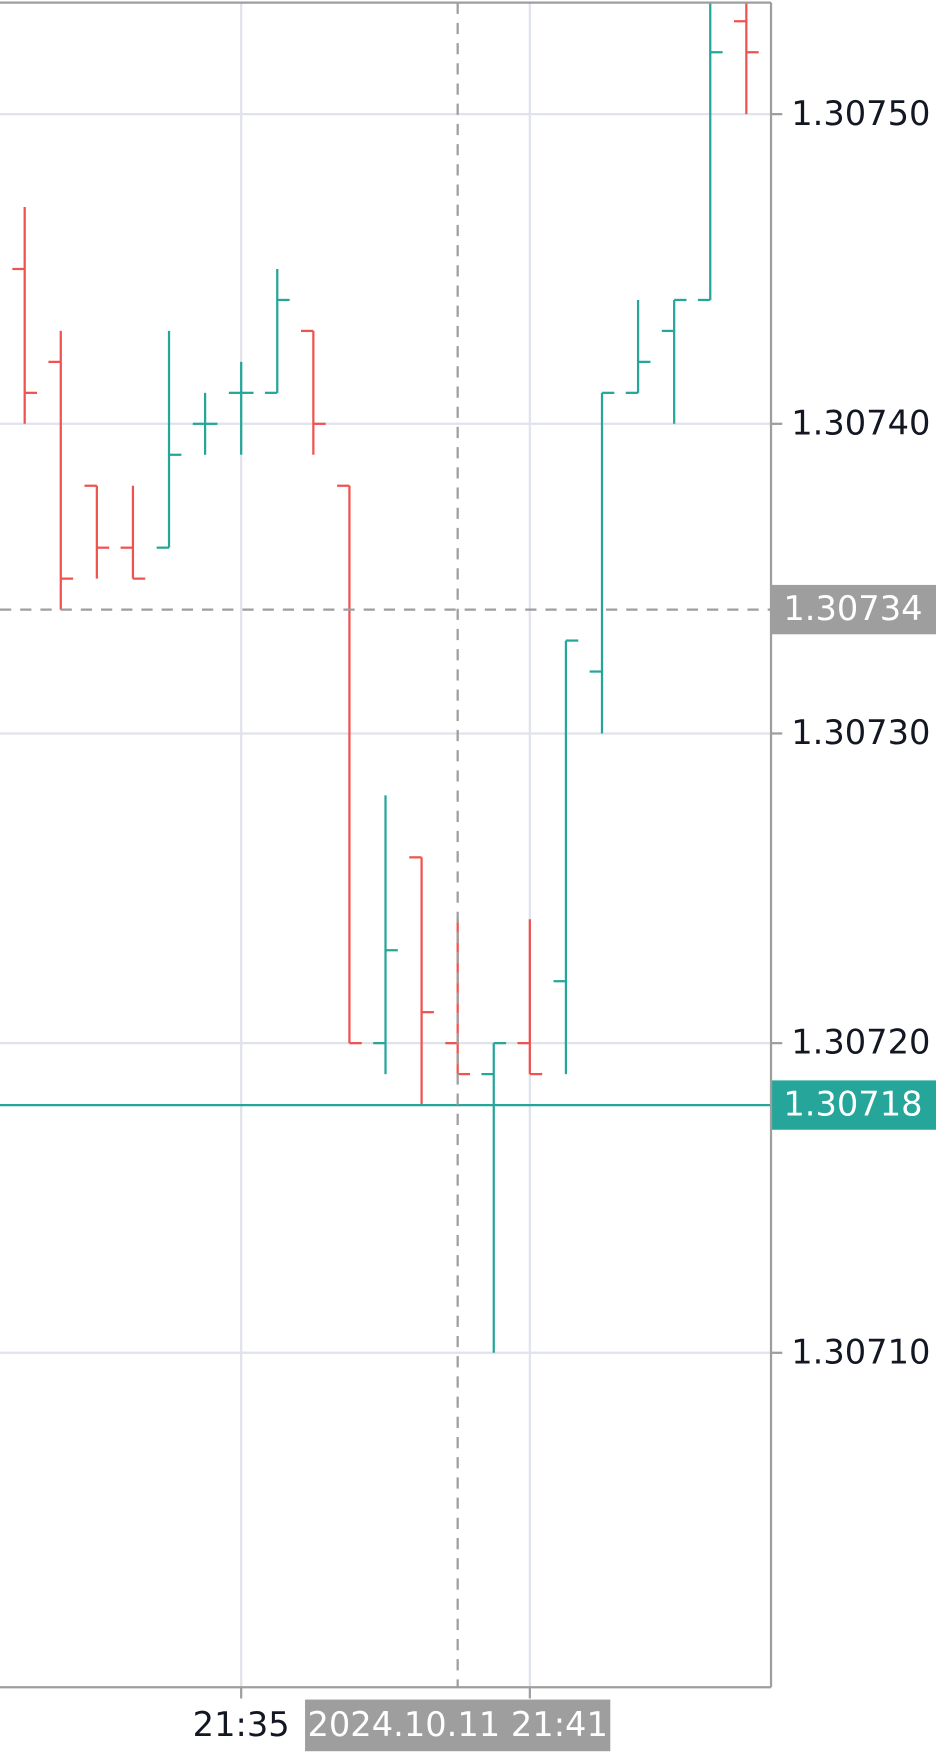 The height and width of the screenshot is (1755, 936). I want to click on crosshair-price-label: 1.30734, so click(852, 608).